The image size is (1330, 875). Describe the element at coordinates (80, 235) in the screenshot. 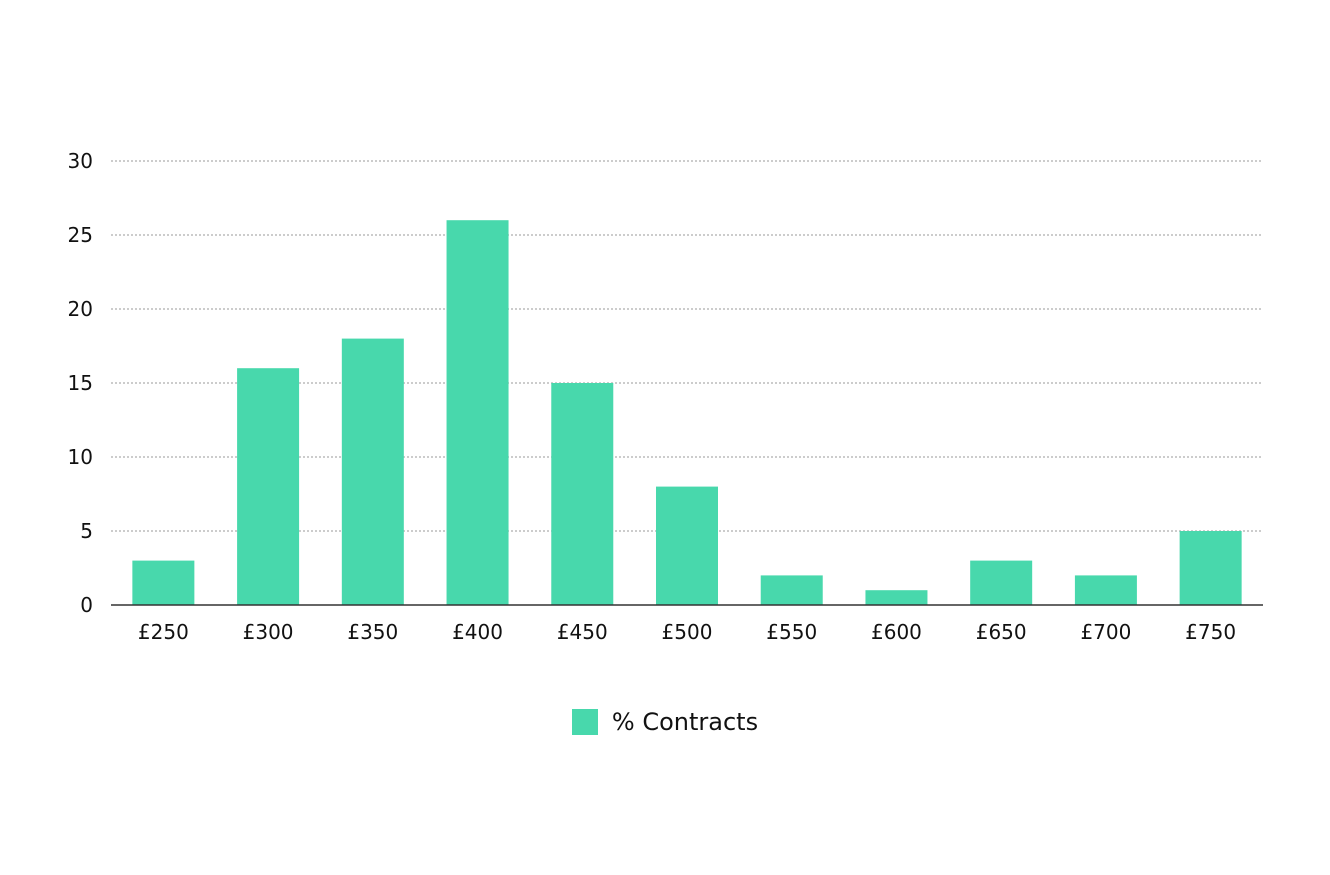

I see `y-tick-label: 25` at that location.